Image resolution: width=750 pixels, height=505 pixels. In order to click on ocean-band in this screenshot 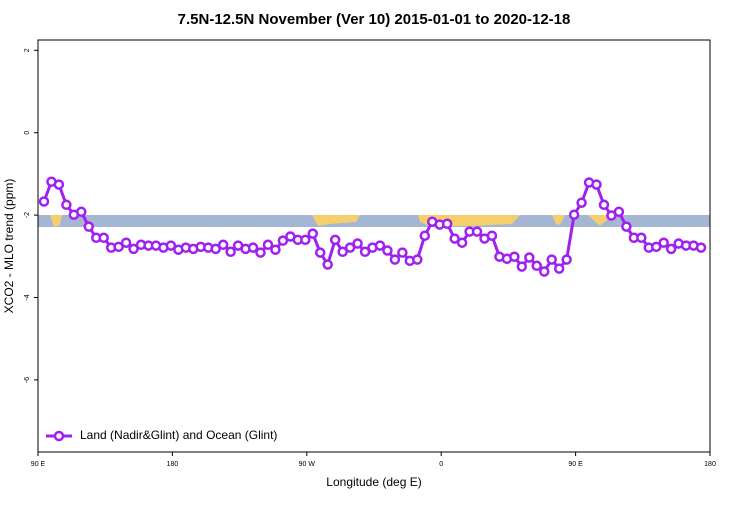, I will do `click(374, 221)`.